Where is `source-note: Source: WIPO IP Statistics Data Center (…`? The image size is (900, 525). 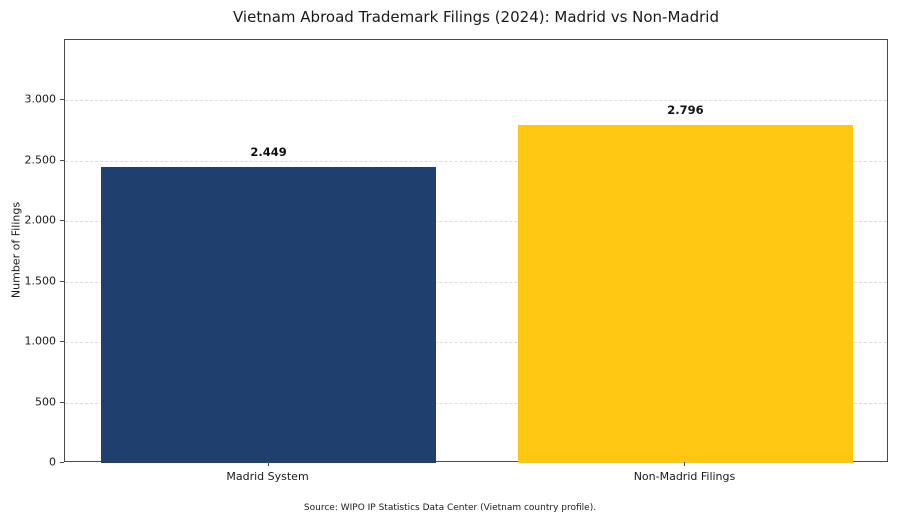 source-note: Source: WIPO IP Statistics Data Center (… is located at coordinates (450, 508).